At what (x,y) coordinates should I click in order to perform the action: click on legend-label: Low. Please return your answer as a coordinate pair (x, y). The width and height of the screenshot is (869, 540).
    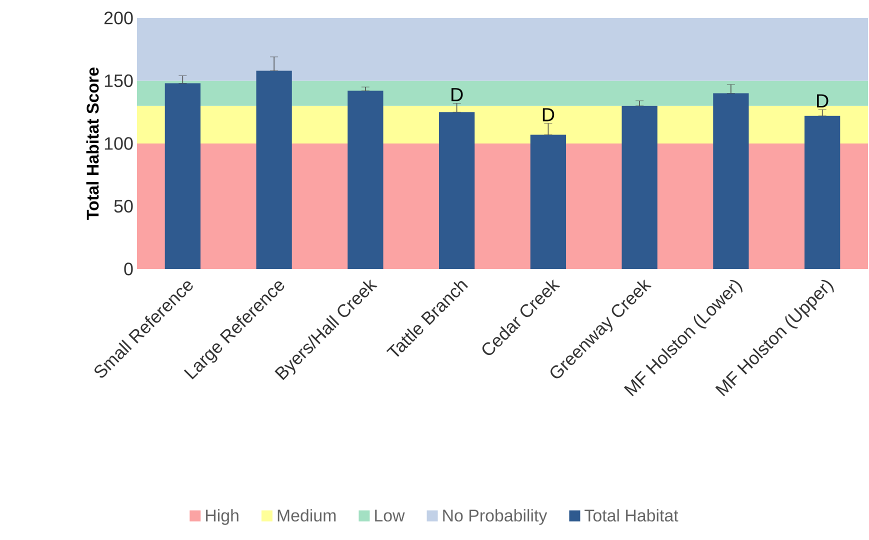
    Looking at the image, I should click on (390, 516).